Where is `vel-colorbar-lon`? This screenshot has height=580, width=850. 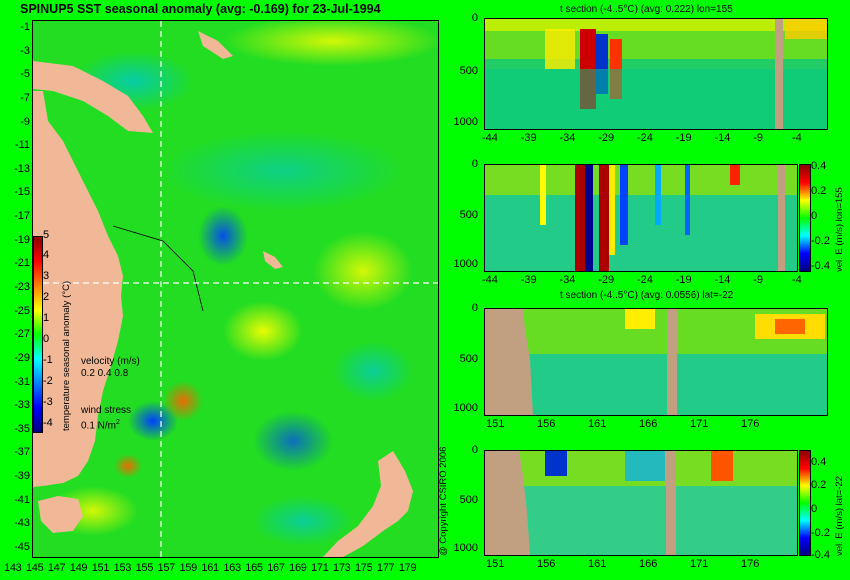 vel-colorbar-lon is located at coordinates (805, 218).